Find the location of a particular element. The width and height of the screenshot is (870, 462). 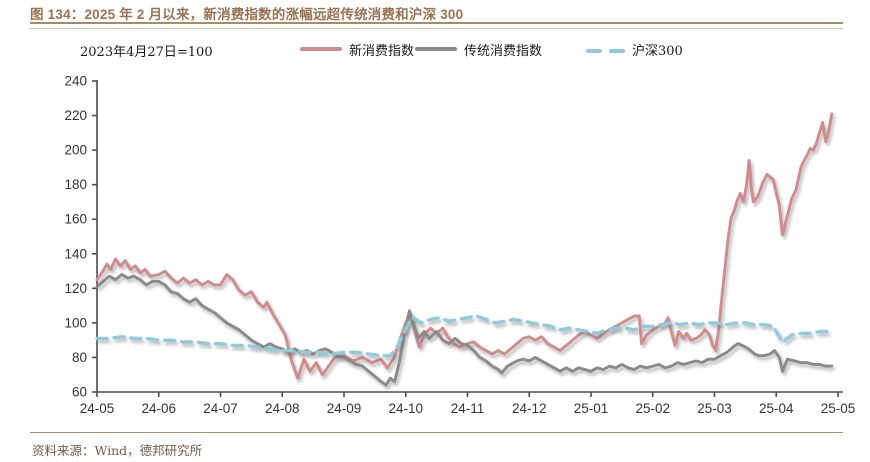

x-tick-label: 25-02 is located at coordinates (652, 408).